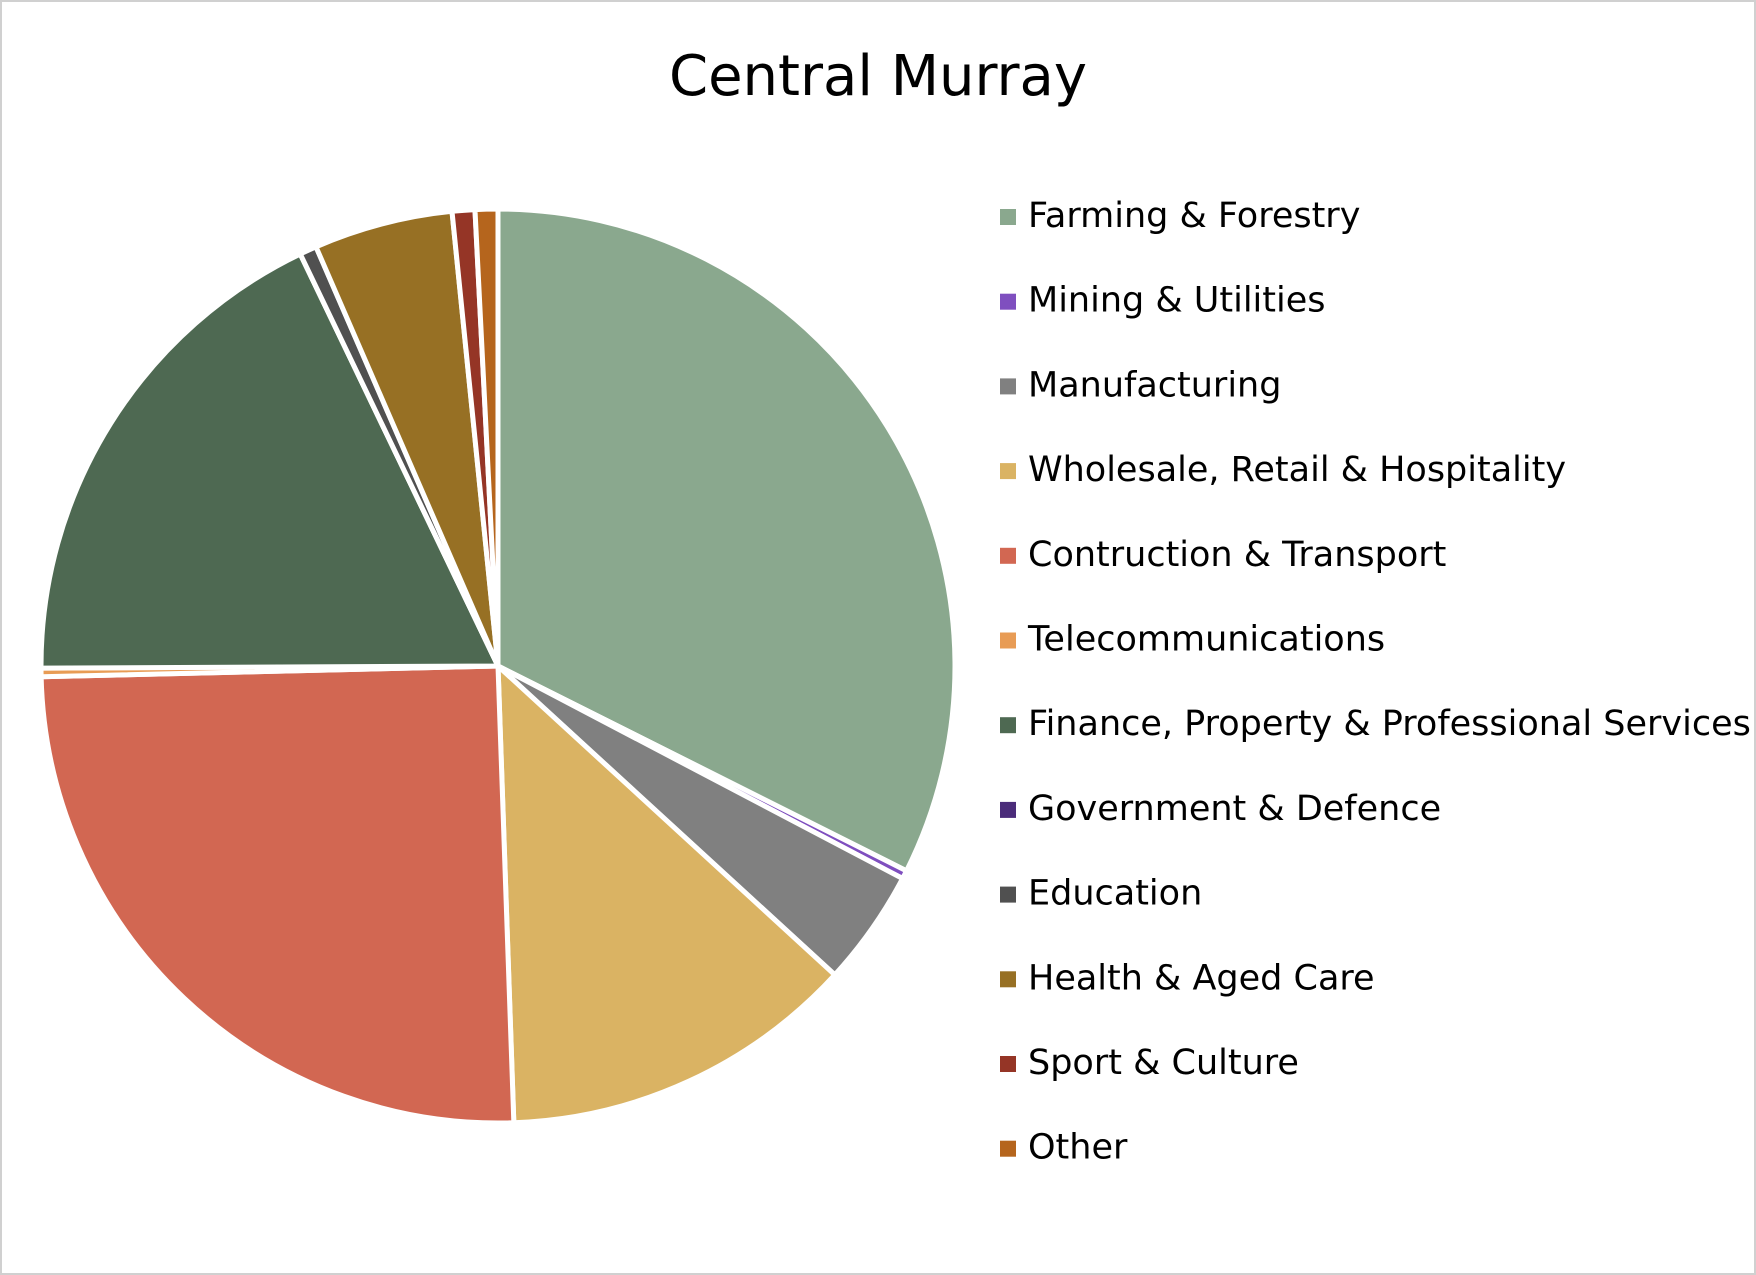 This screenshot has width=1756, height=1275. I want to click on legend-label: Education, so click(1115, 894).